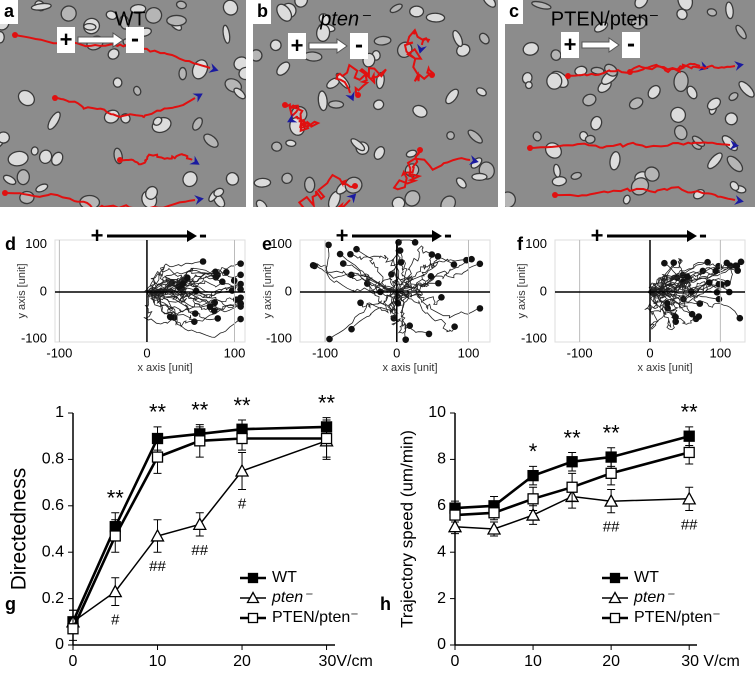  What do you see at coordinates (441, 459) in the screenshot?
I see `y-tick-label: 8` at bounding box center [441, 459].